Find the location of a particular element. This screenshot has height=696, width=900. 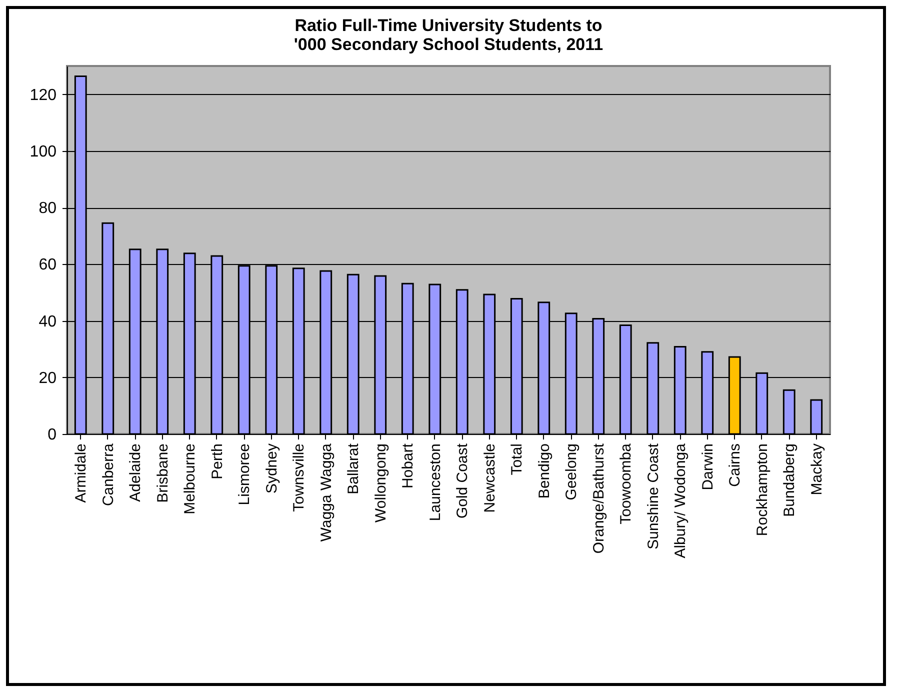

y-tick-label: 120 is located at coordinates (43, 95).